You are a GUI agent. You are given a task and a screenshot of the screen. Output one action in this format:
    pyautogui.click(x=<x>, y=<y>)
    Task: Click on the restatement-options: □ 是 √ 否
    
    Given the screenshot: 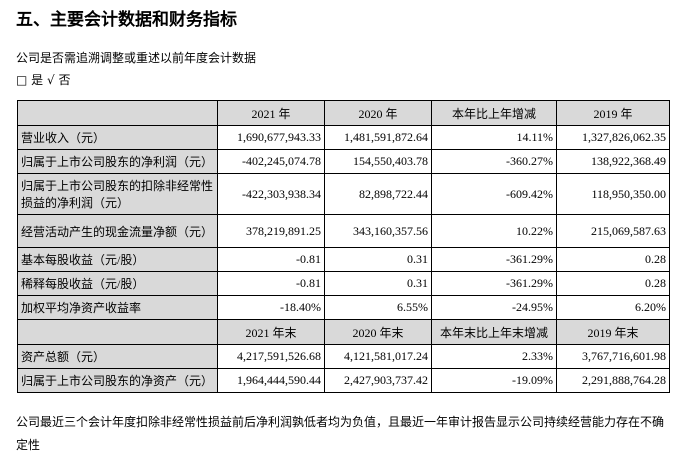 What is the action you would take?
    pyautogui.click(x=43, y=79)
    